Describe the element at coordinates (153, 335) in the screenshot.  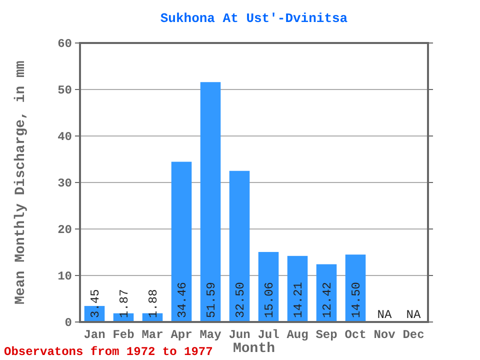
I see `x-tick-label: Mar` at that location.